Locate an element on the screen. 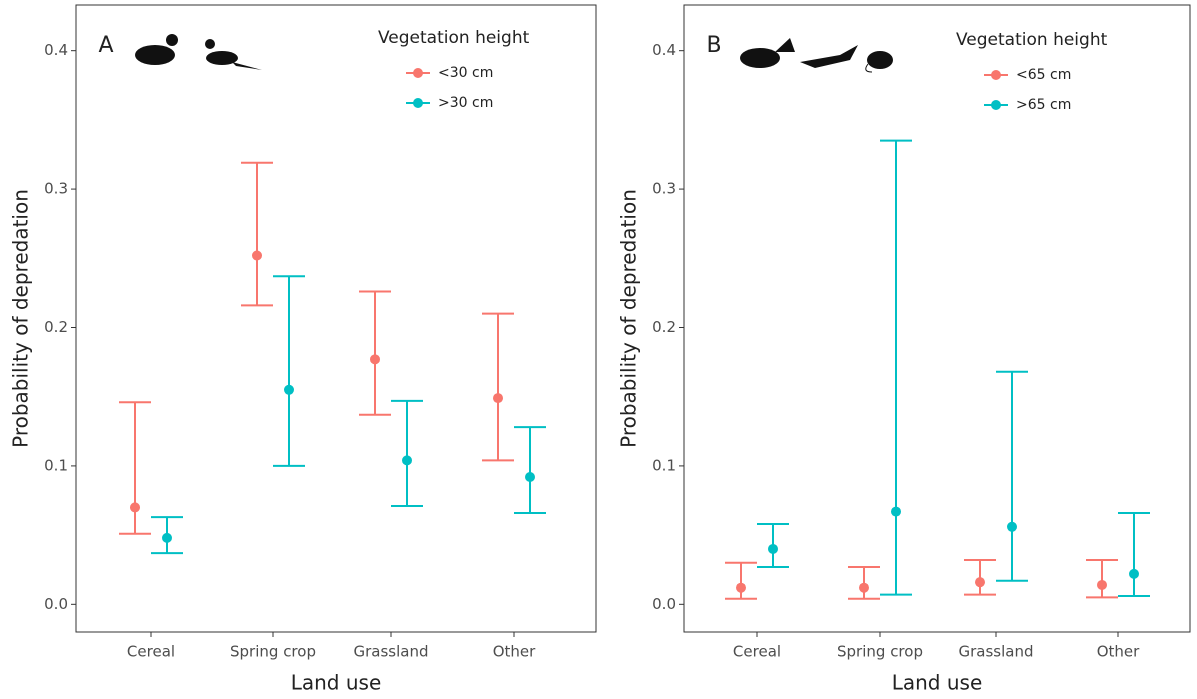 This screenshot has width=1197, height=699. legend-label: >65 cm is located at coordinates (1043, 105).